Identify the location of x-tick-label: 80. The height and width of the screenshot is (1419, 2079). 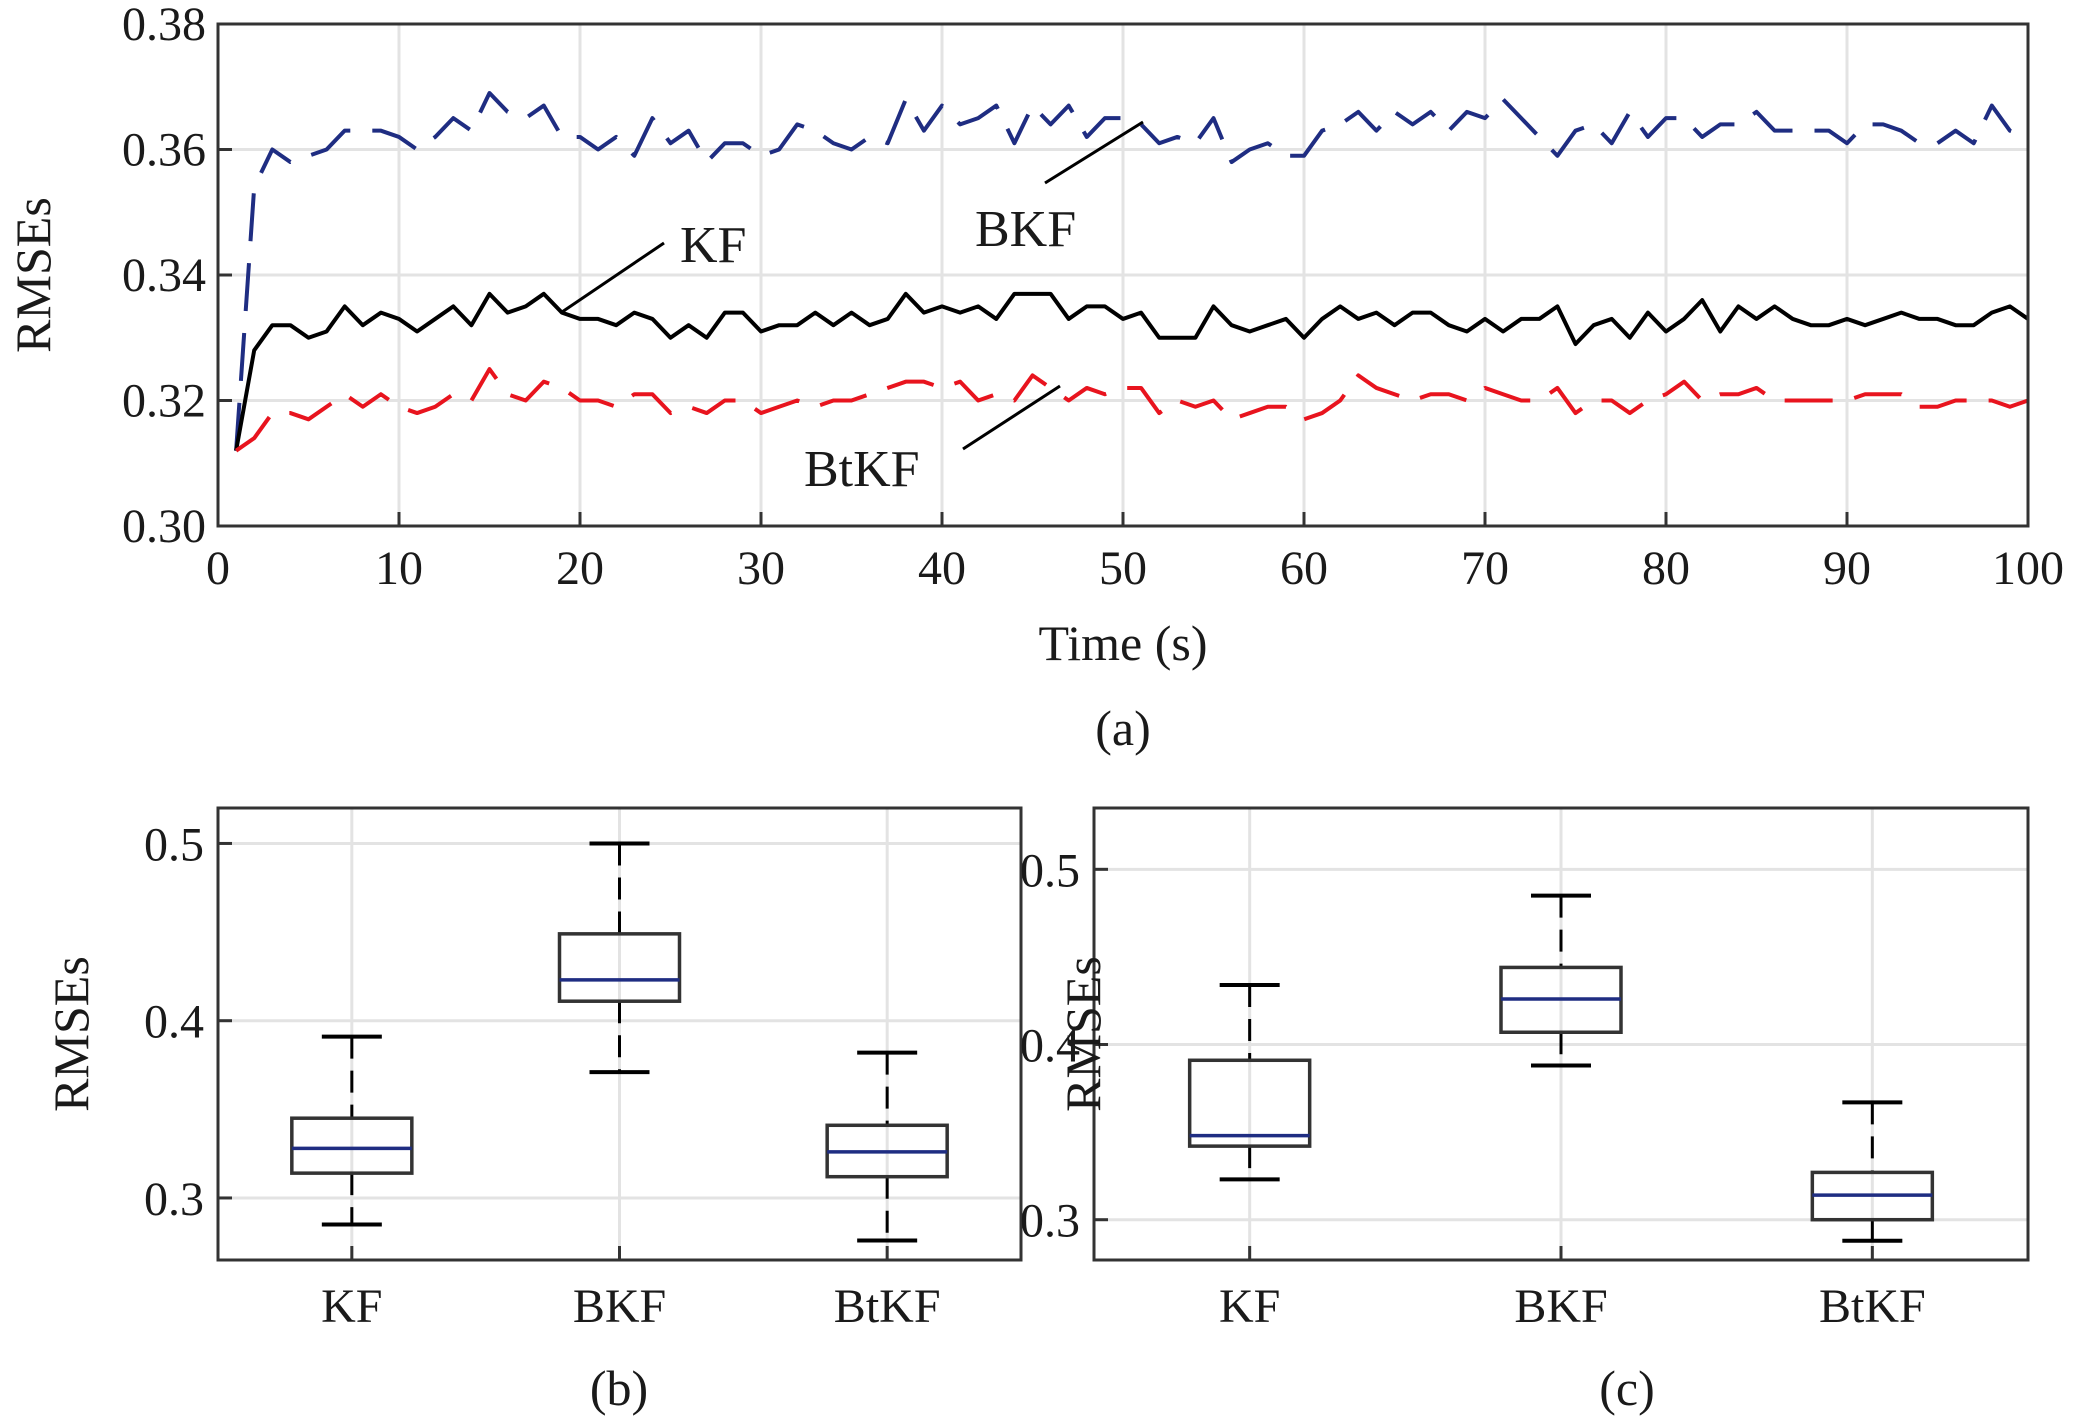
(1666, 568).